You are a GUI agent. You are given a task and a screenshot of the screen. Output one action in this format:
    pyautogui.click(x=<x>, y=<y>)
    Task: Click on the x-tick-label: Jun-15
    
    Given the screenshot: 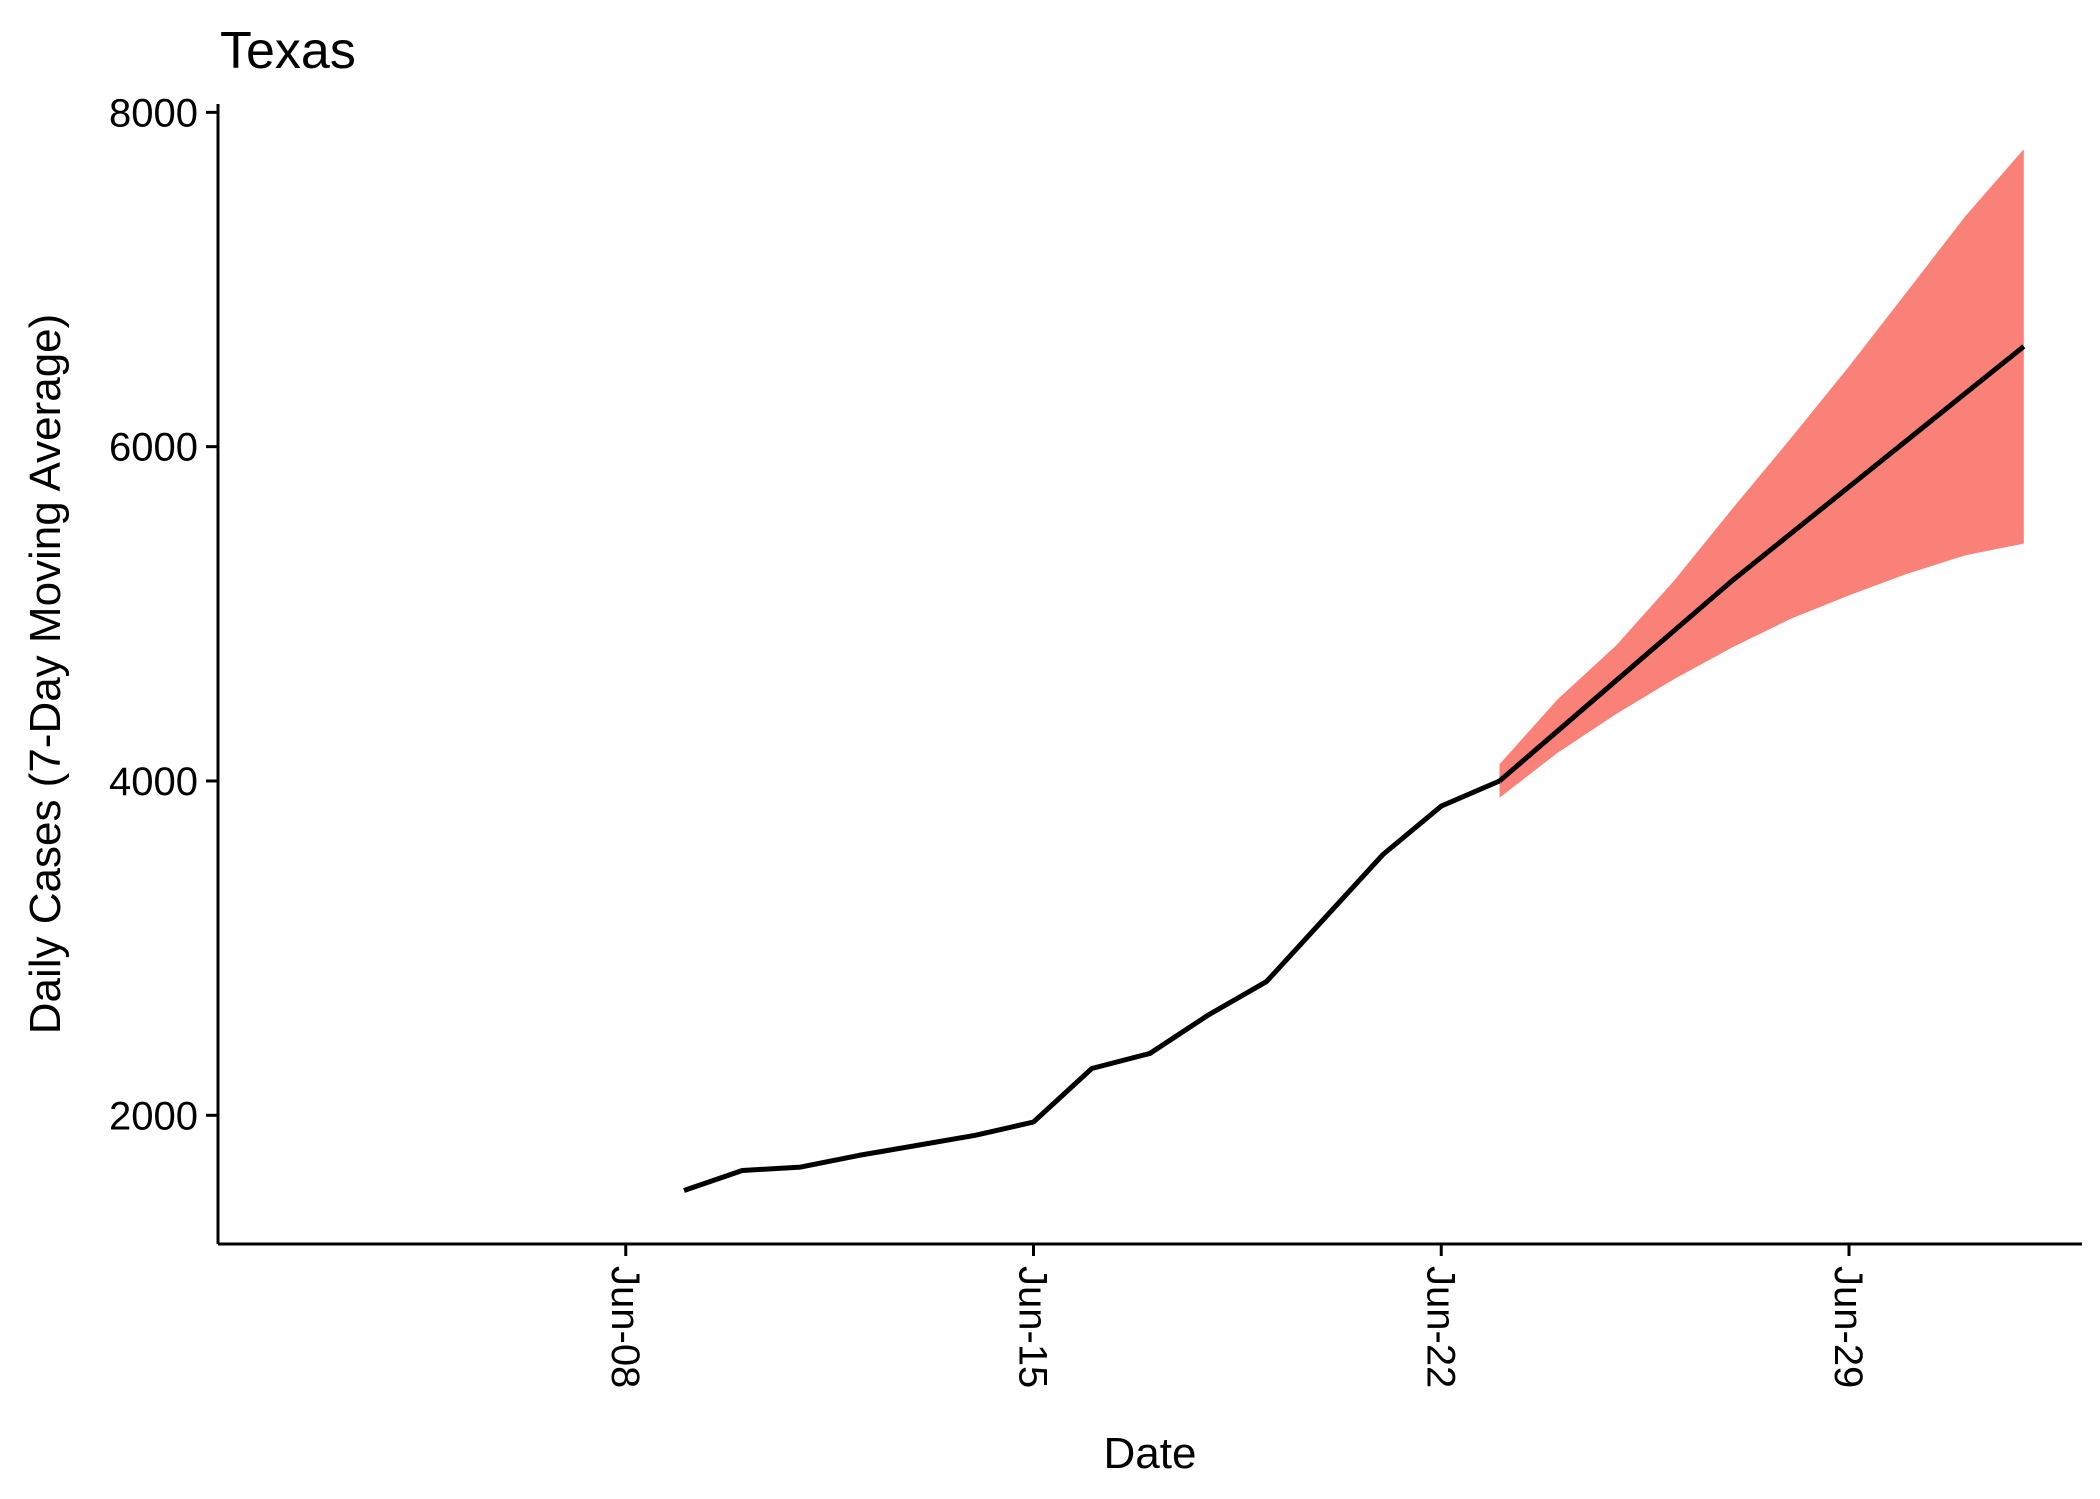 What is the action you would take?
    pyautogui.click(x=1033, y=1327)
    